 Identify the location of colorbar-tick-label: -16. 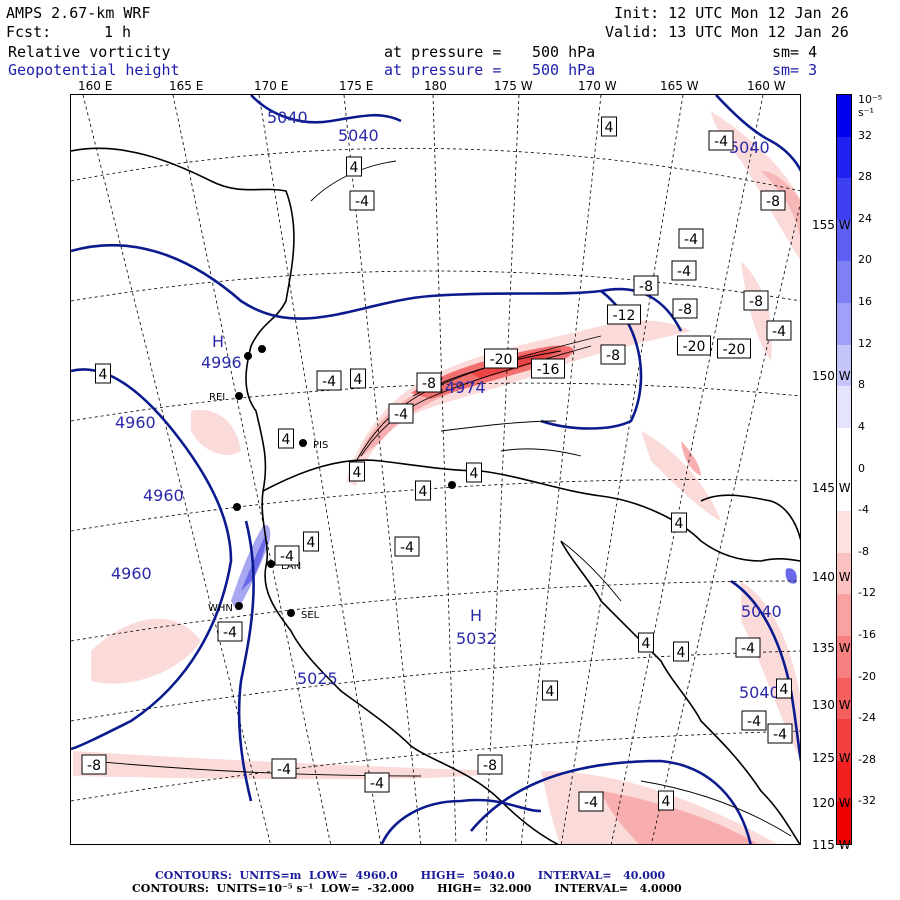
(867, 634).